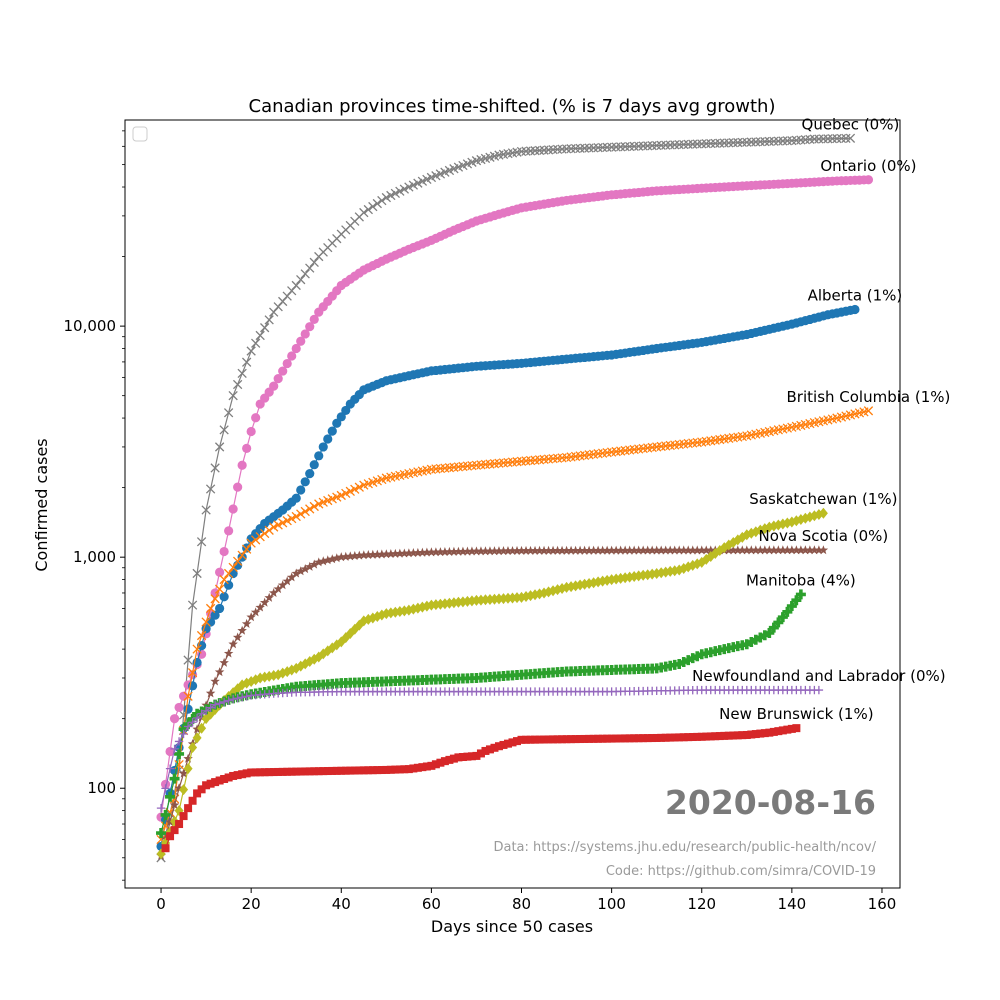 The height and width of the screenshot is (1000, 1000). I want to click on x-tick-label: 140, so click(792, 904).